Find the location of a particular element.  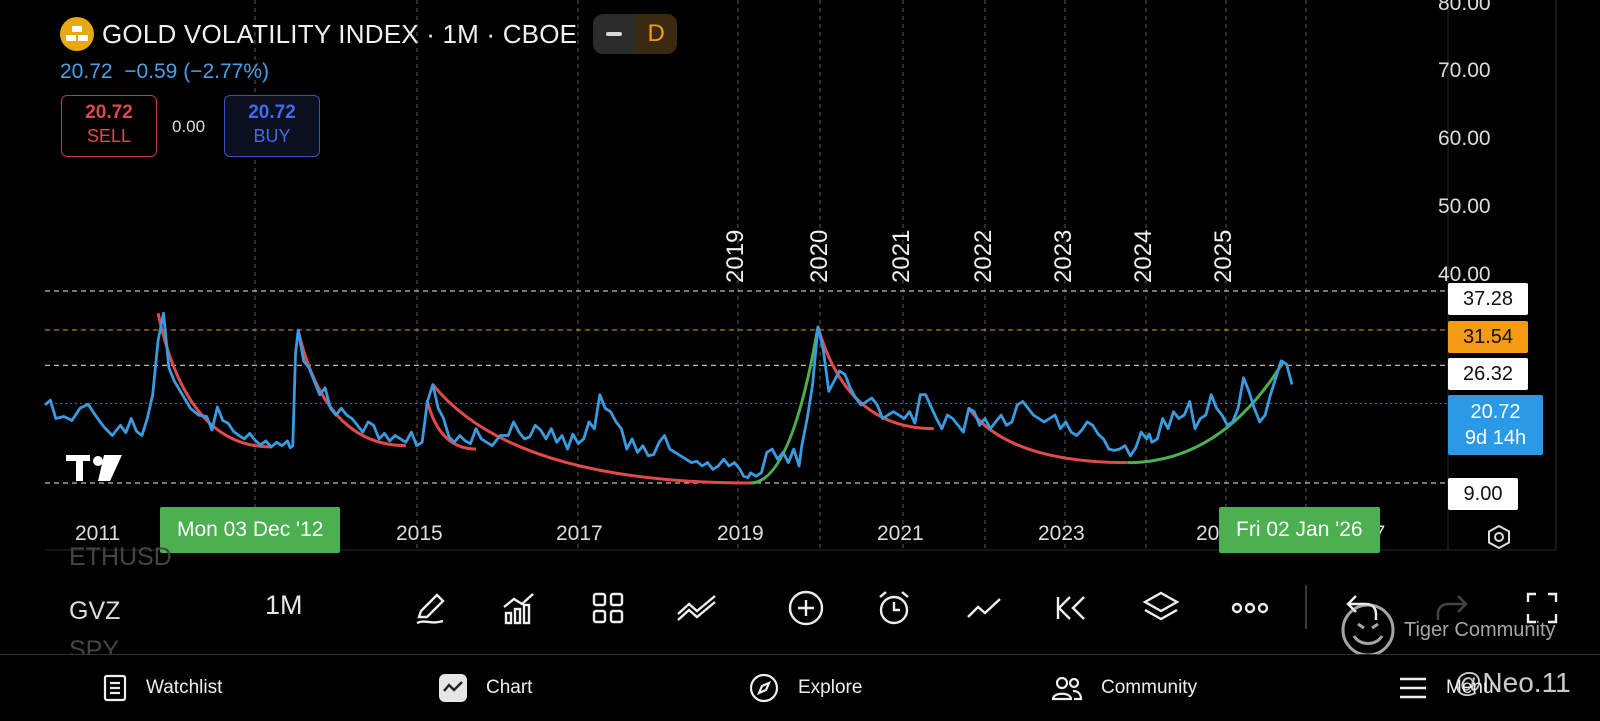

spread-value: 0.00 is located at coordinates (189, 126).